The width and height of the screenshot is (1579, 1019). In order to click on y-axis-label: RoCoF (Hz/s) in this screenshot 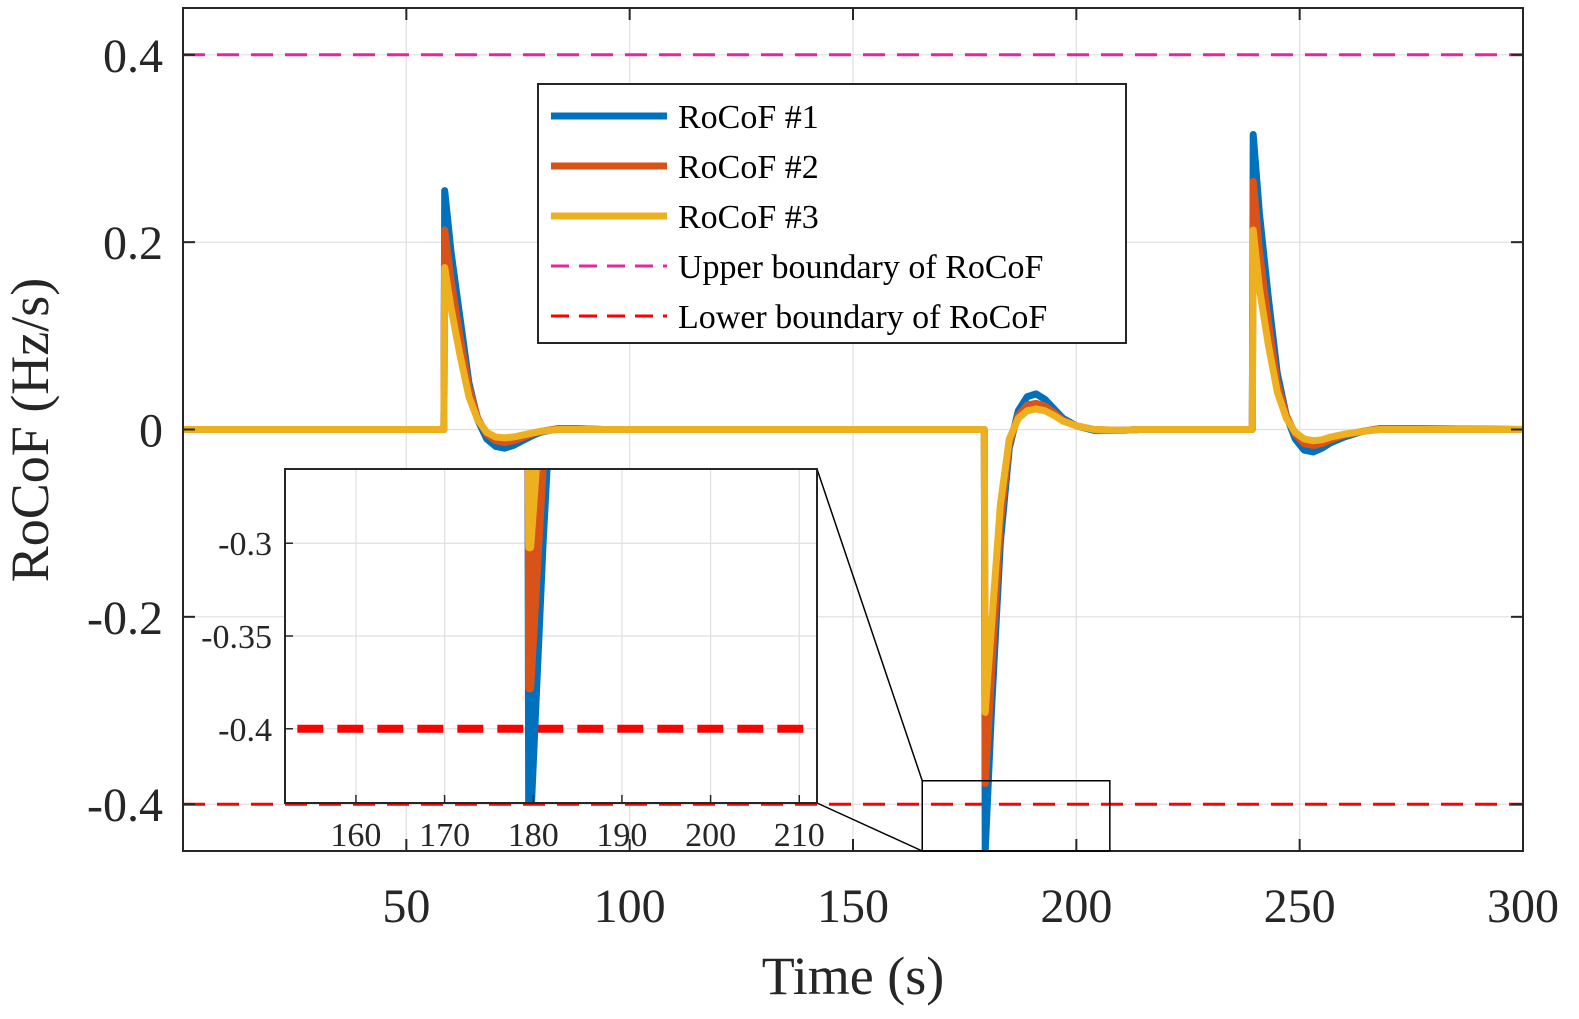, I will do `click(30, 430)`.